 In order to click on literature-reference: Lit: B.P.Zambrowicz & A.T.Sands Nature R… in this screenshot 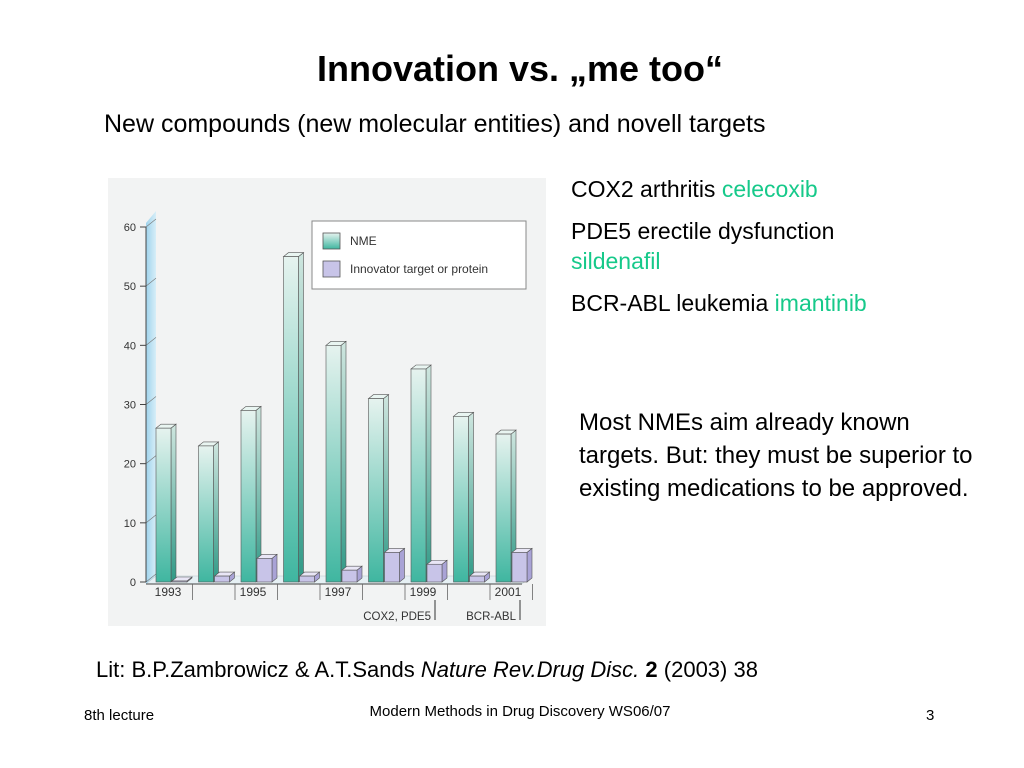, I will do `click(427, 670)`.